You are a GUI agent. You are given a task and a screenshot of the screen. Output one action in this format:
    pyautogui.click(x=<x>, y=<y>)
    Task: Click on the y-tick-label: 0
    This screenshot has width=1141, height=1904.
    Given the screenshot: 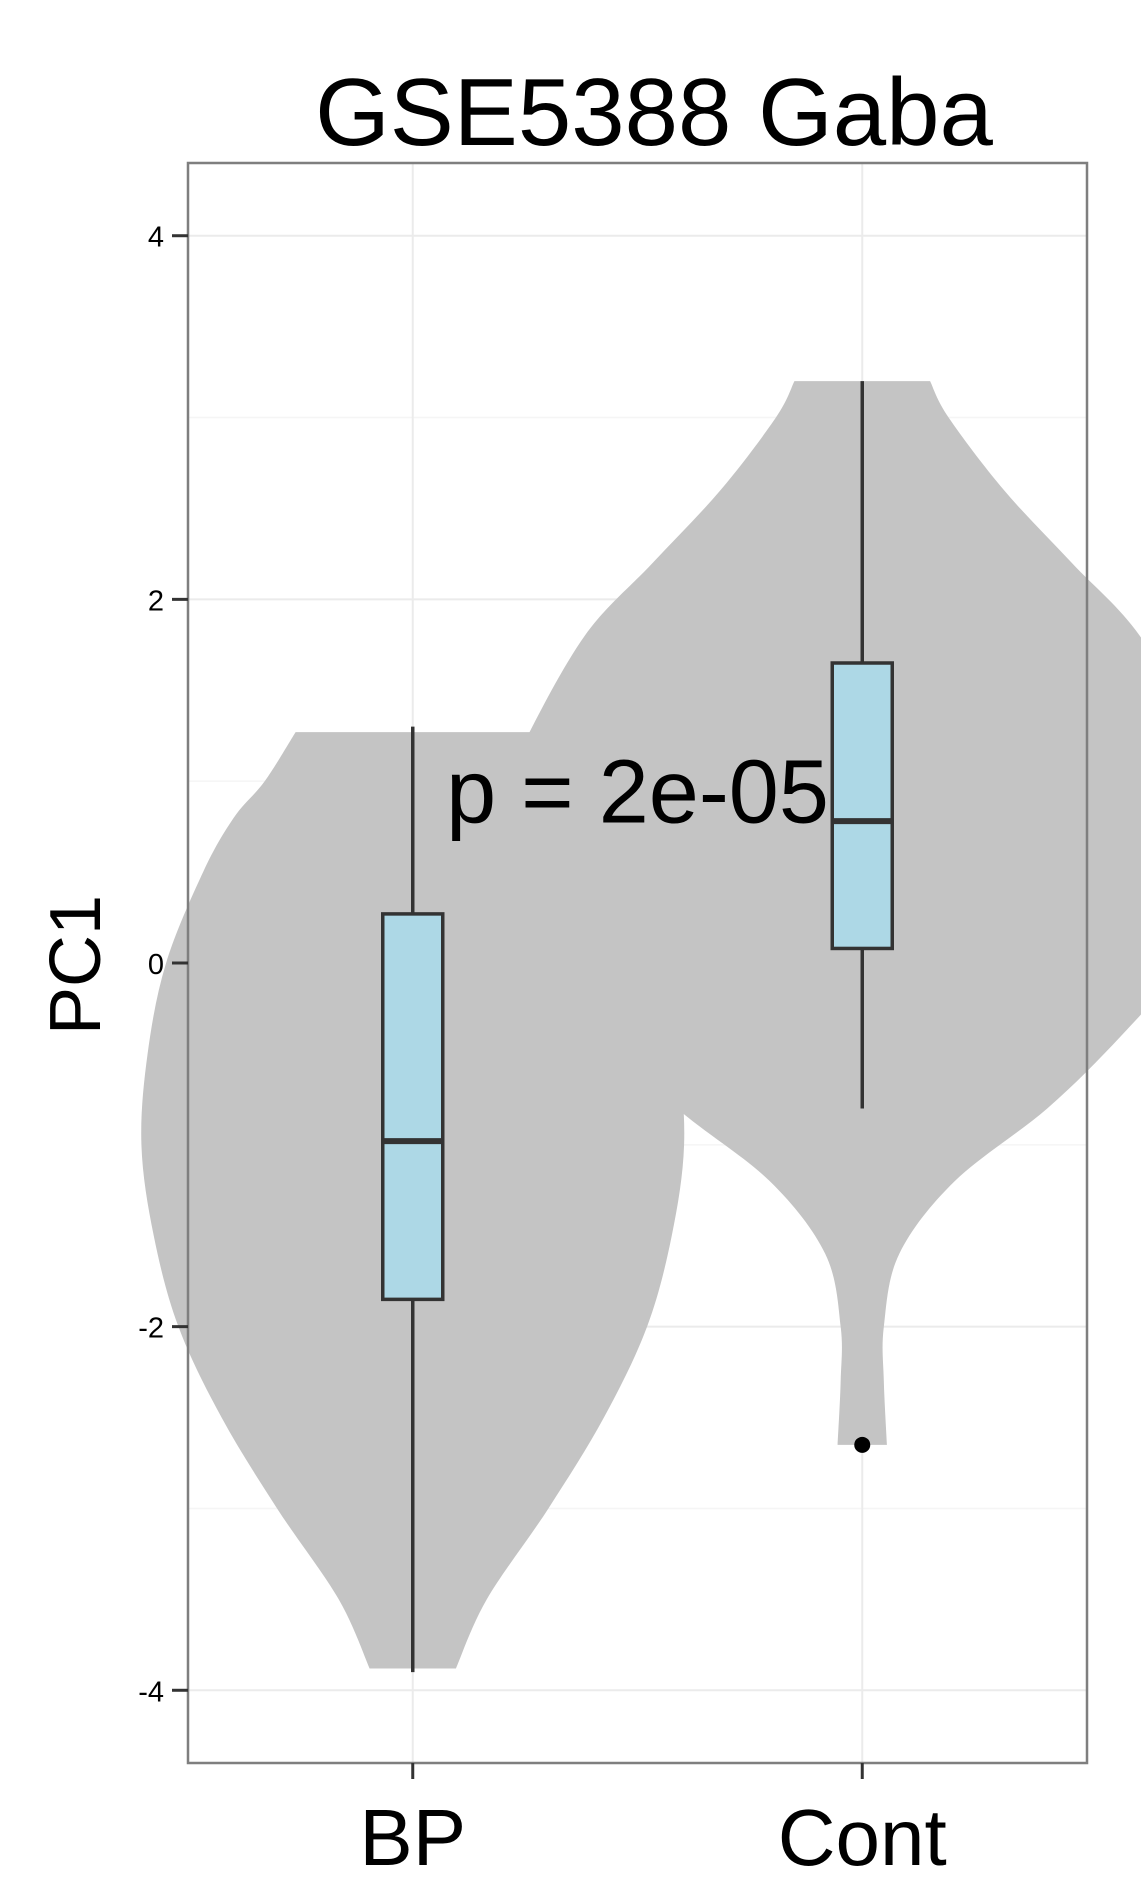 What is the action you would take?
    pyautogui.click(x=156, y=965)
    